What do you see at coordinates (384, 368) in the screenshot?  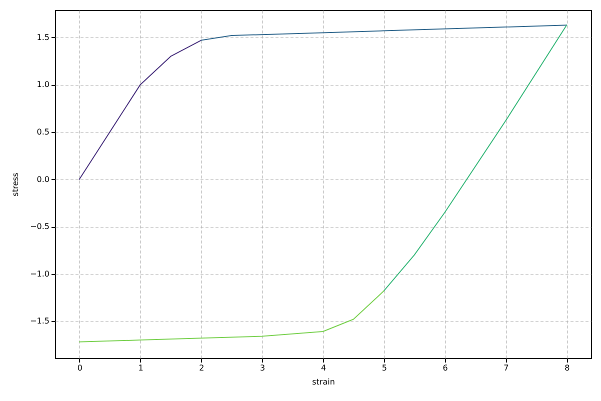 I see `x-tick-label: 5` at bounding box center [384, 368].